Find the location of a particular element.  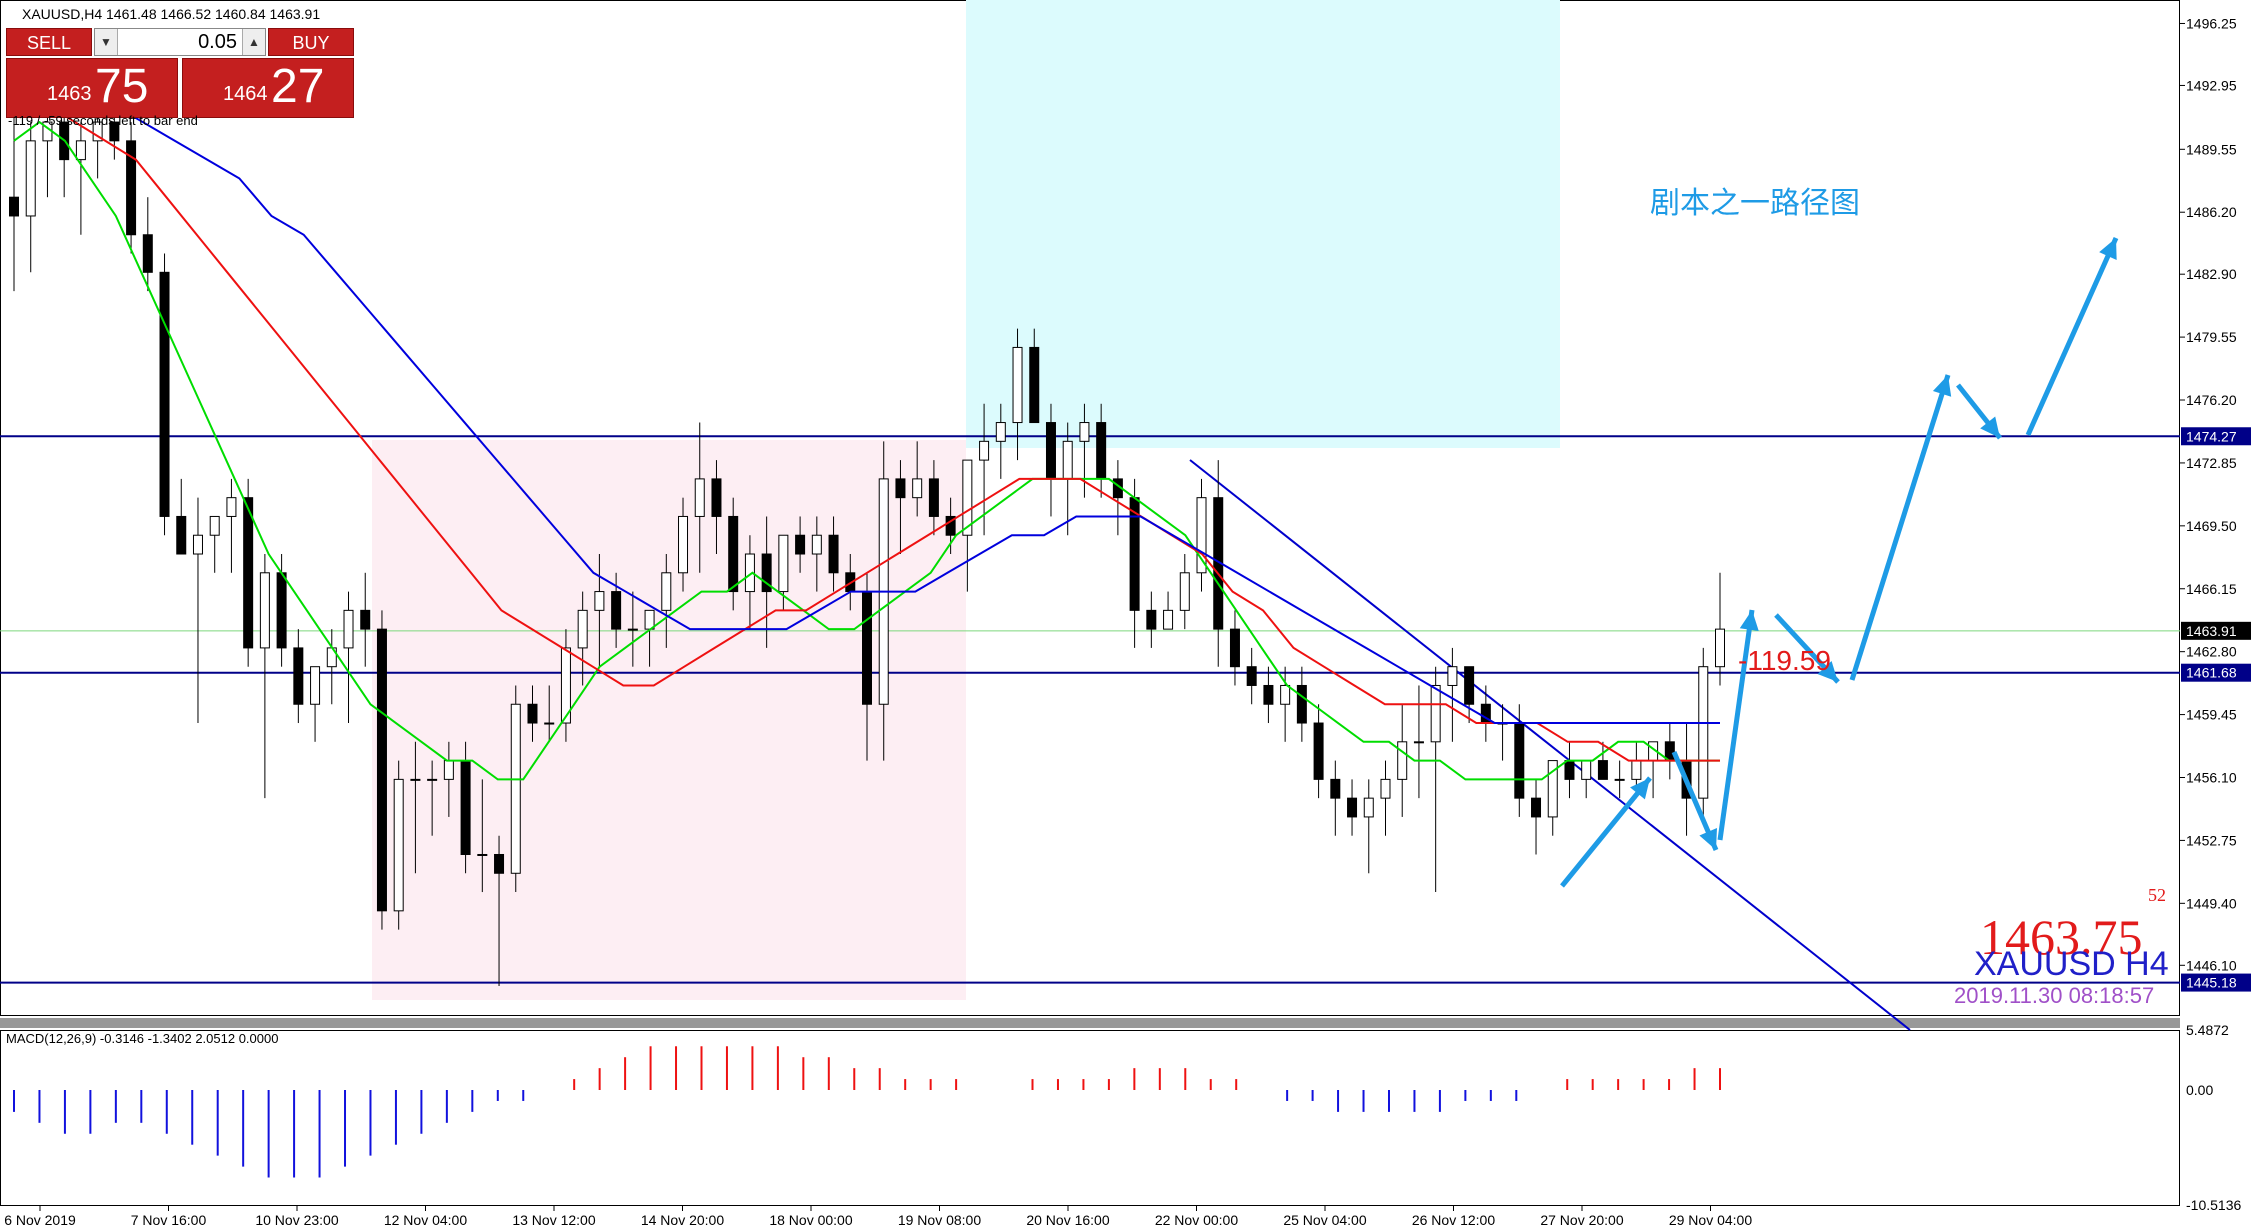

buy-button: BUY is located at coordinates (311, 42).